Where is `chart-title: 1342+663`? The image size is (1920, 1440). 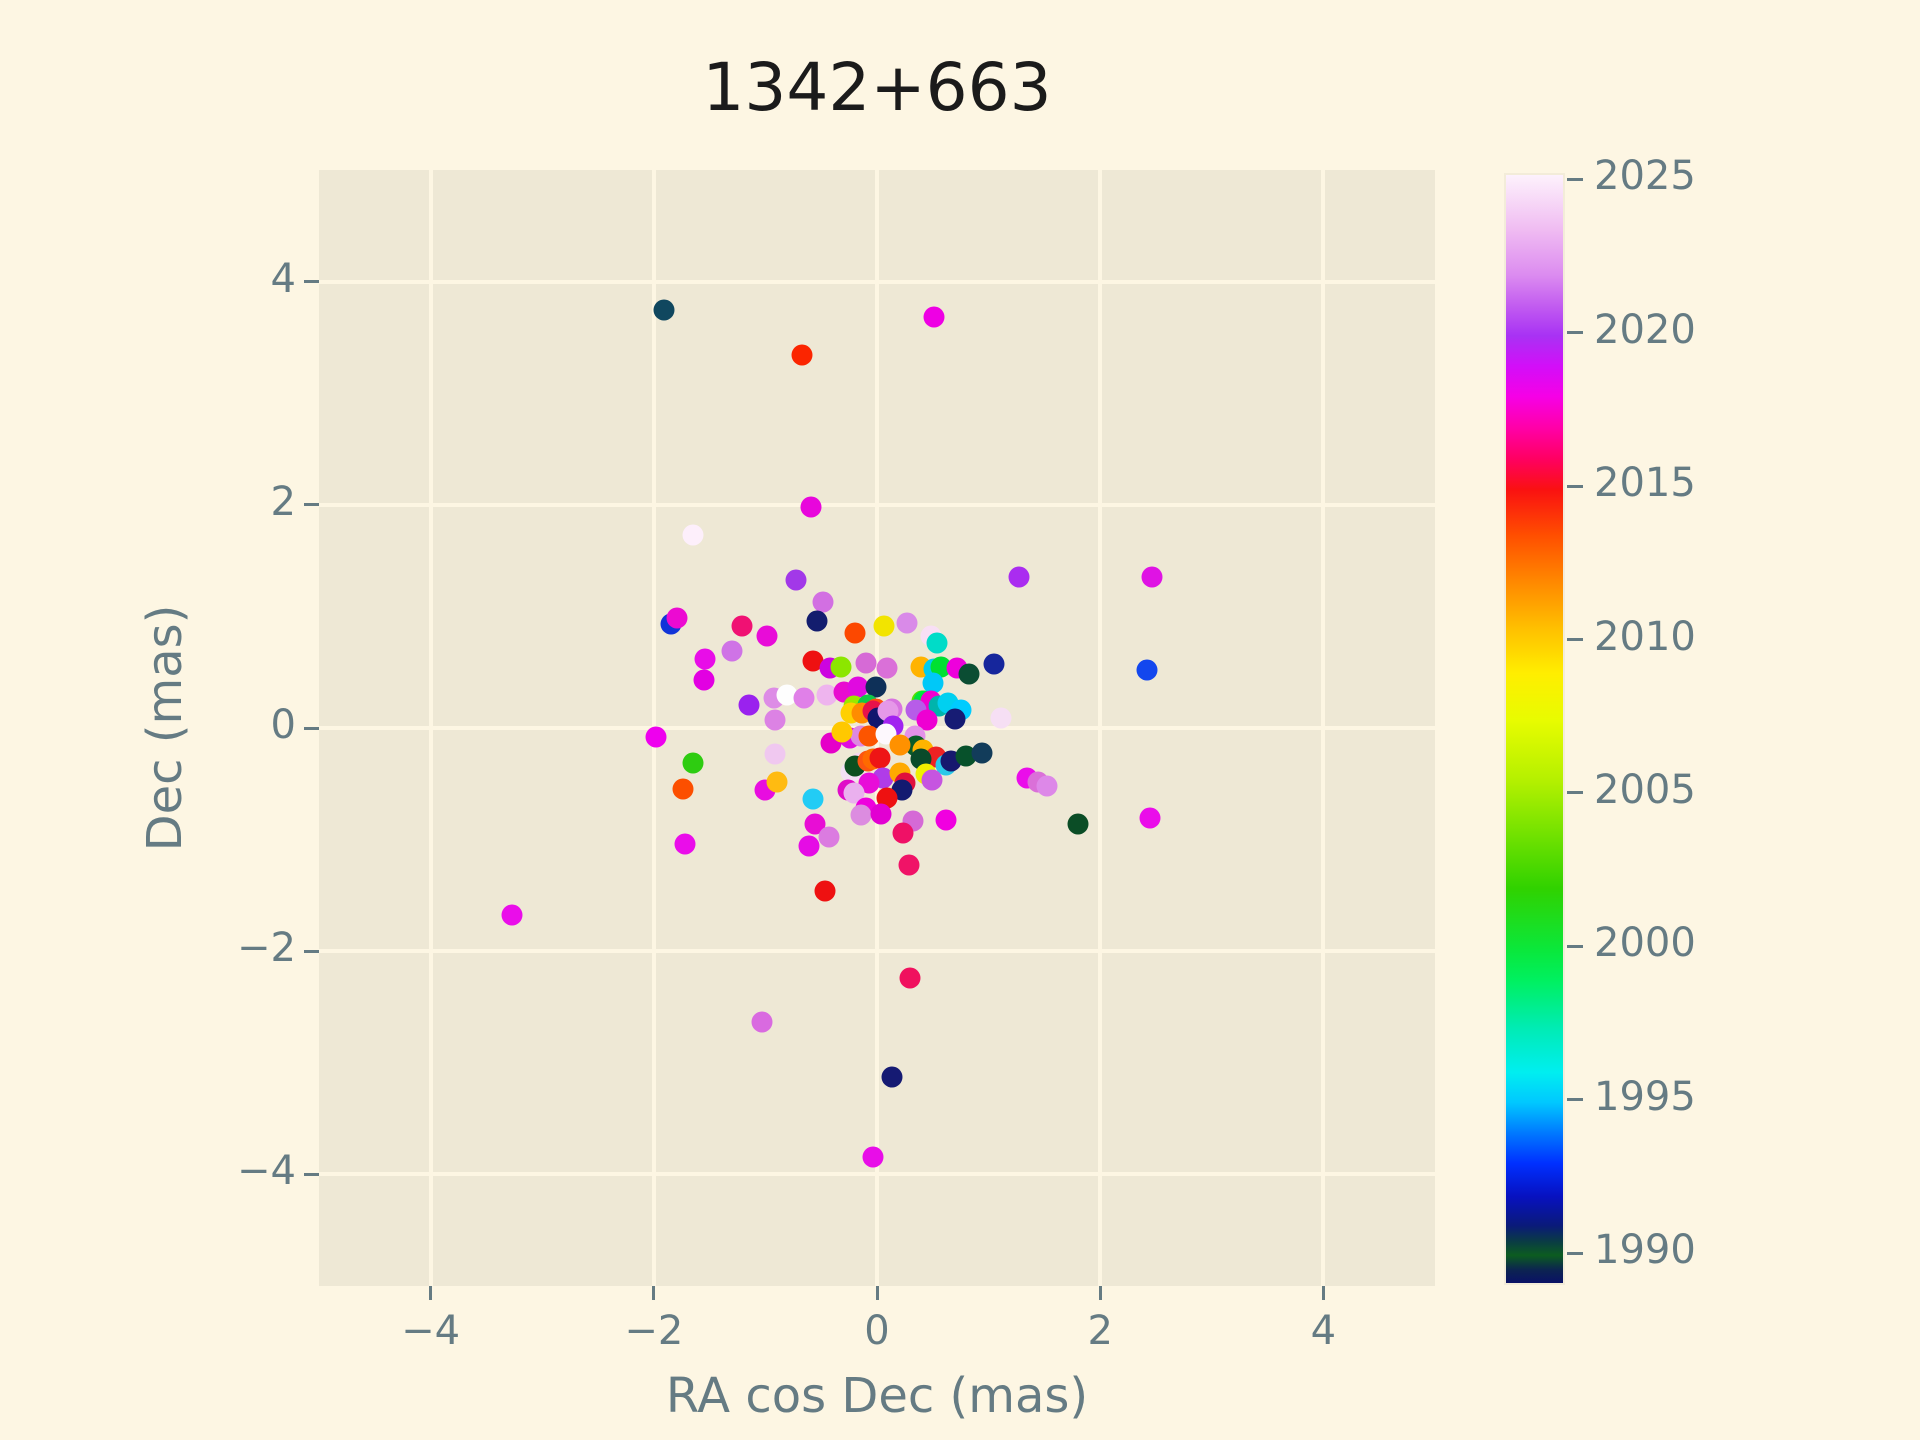 chart-title: 1342+663 is located at coordinates (877, 87).